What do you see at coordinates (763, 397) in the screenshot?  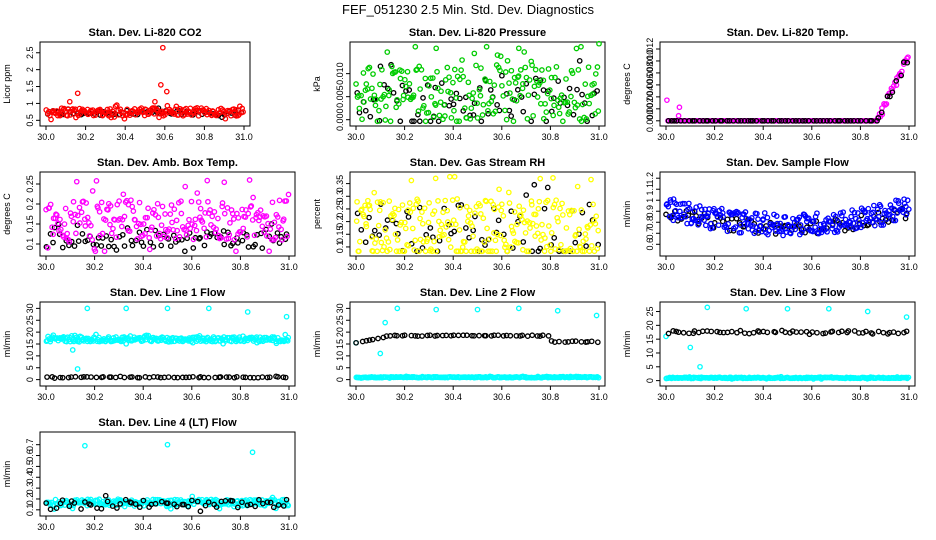 I see `x-tick-label: 30.4` at bounding box center [763, 397].